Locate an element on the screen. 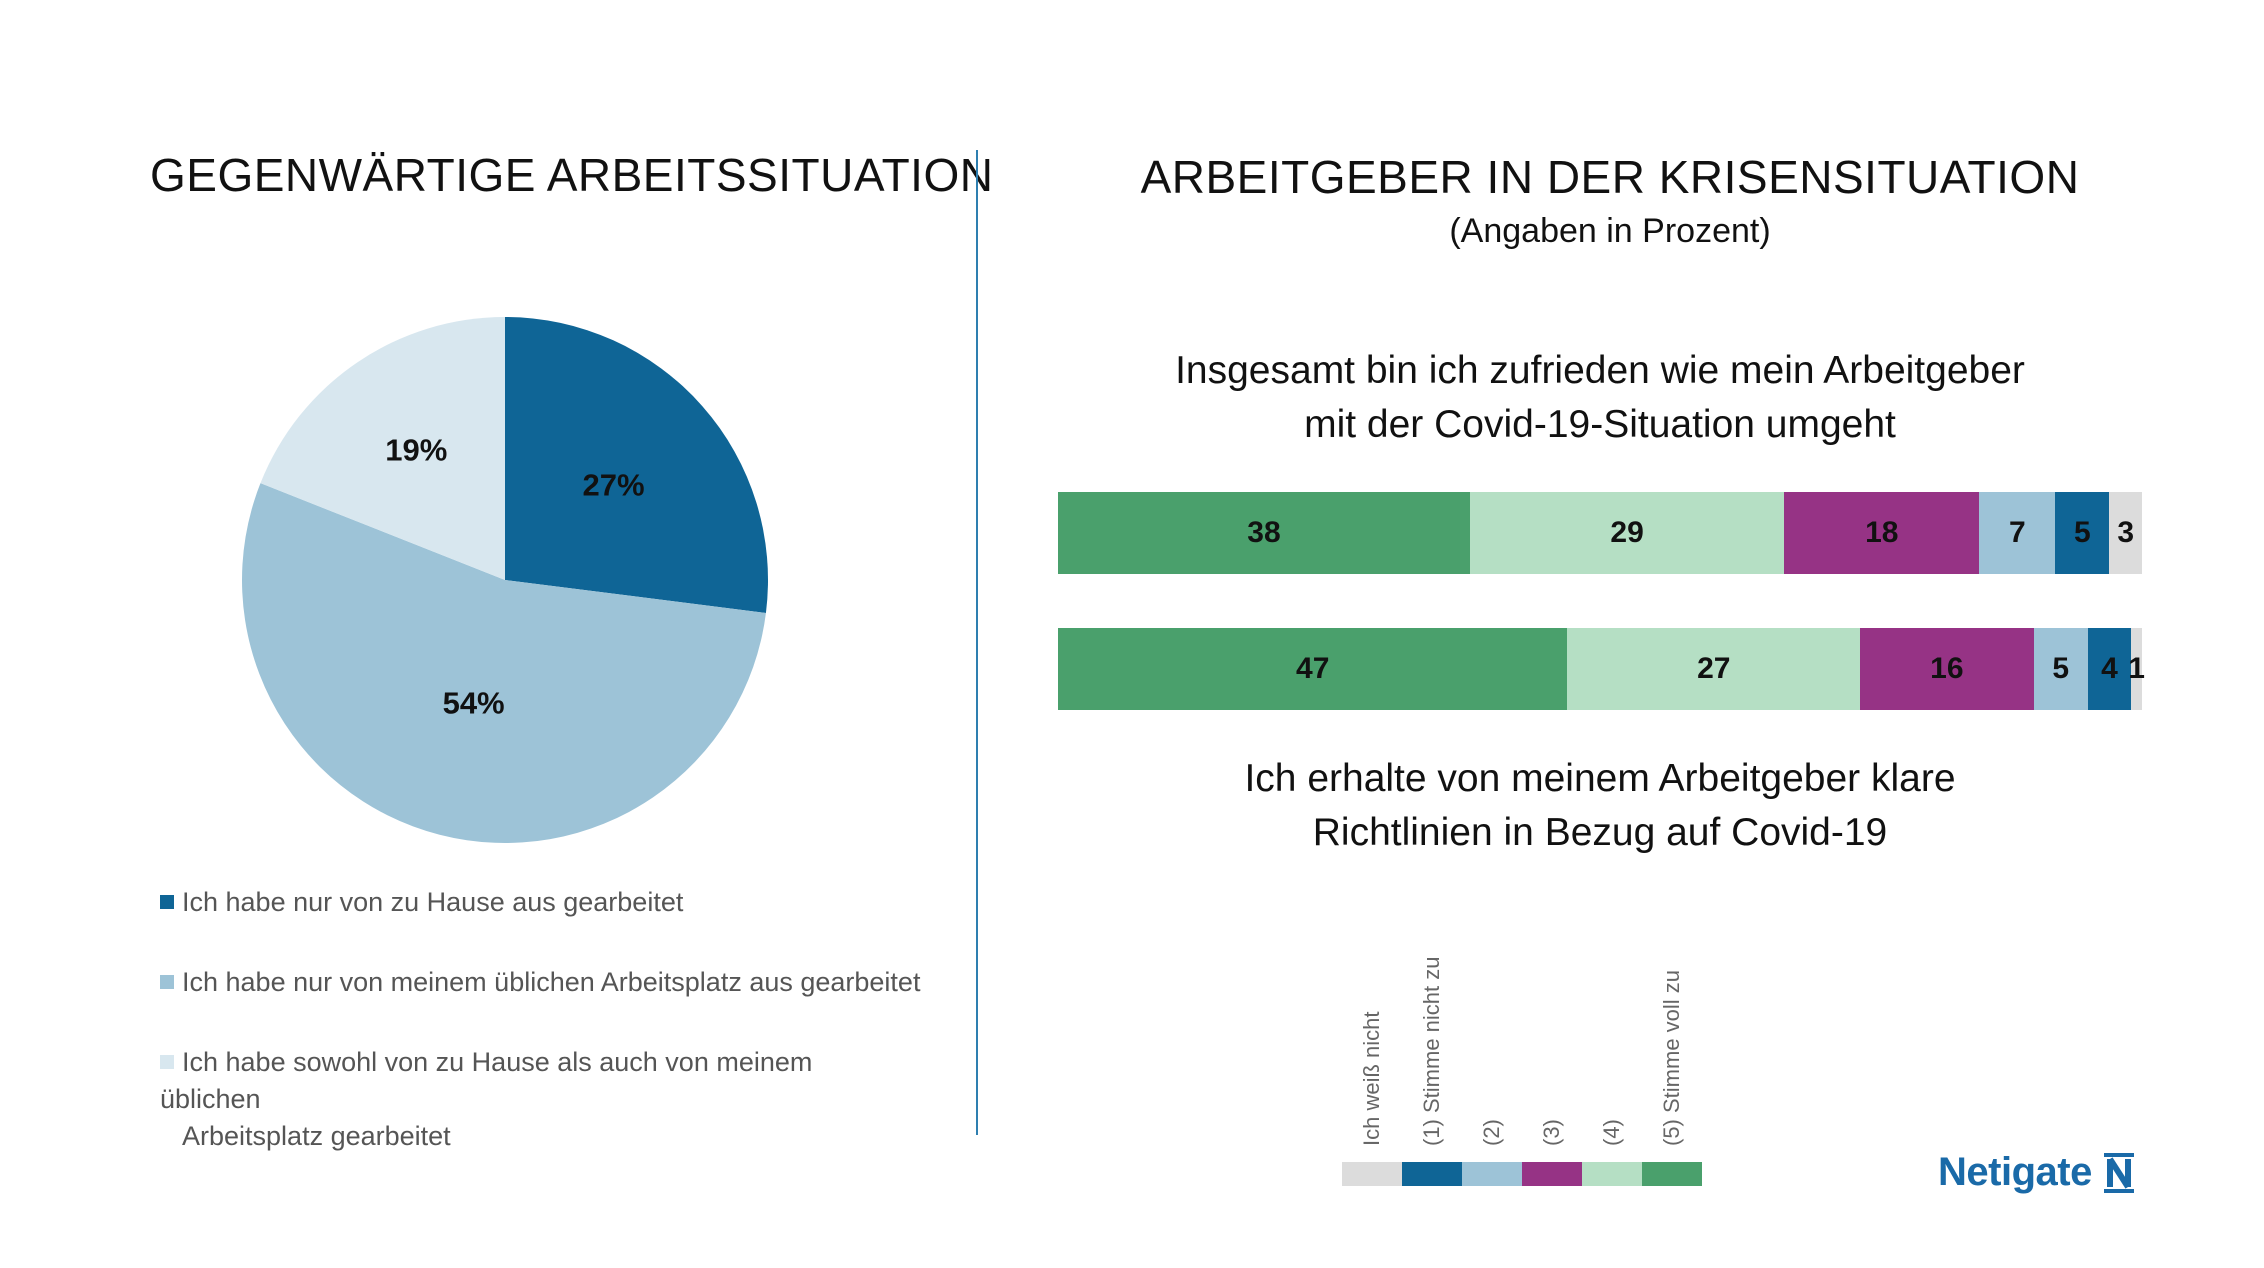  bar-segment: 3 is located at coordinates (2125, 533).